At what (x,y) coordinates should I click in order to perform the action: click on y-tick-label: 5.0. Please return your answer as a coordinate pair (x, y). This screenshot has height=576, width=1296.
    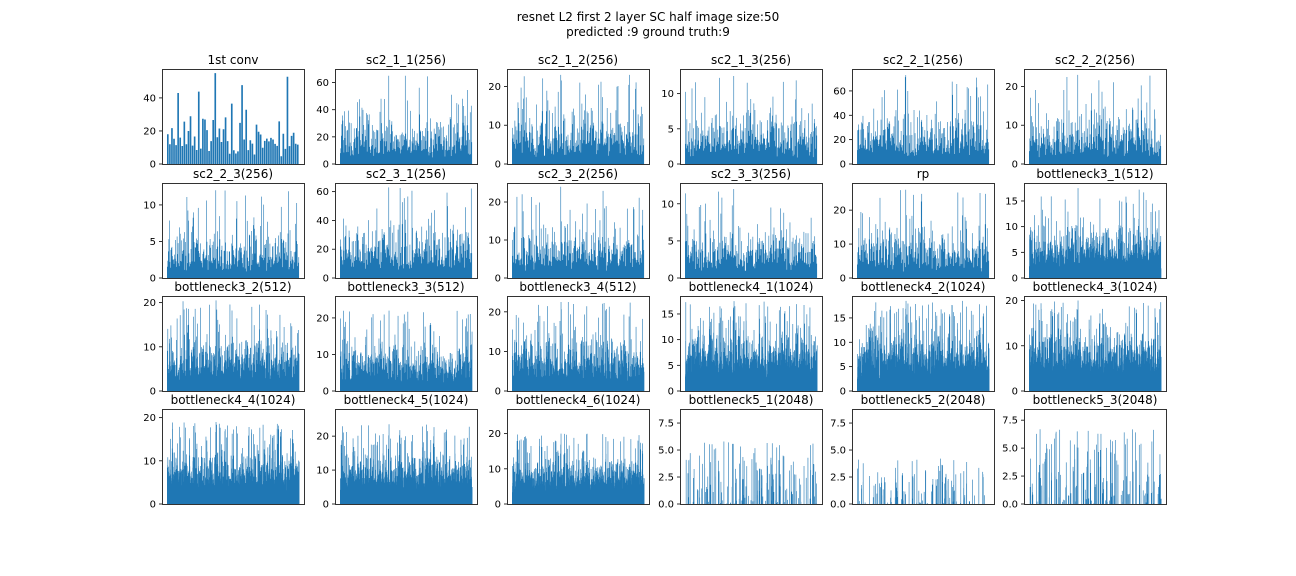
    Looking at the image, I should click on (666, 451).